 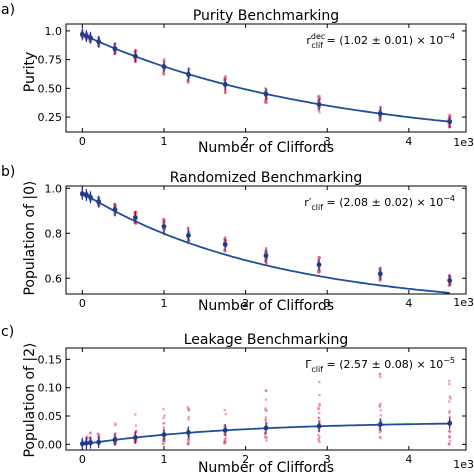 I want to click on y-tick-label: 0.6, so click(x=54, y=278).